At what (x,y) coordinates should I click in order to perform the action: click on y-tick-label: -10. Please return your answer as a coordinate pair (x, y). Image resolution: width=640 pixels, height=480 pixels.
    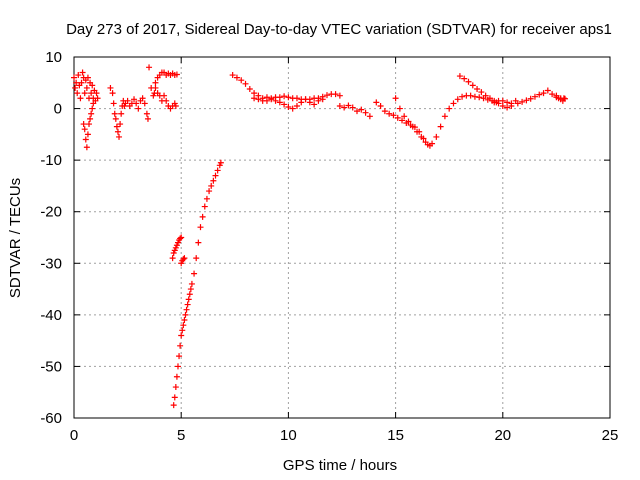
    Looking at the image, I should click on (51, 160).